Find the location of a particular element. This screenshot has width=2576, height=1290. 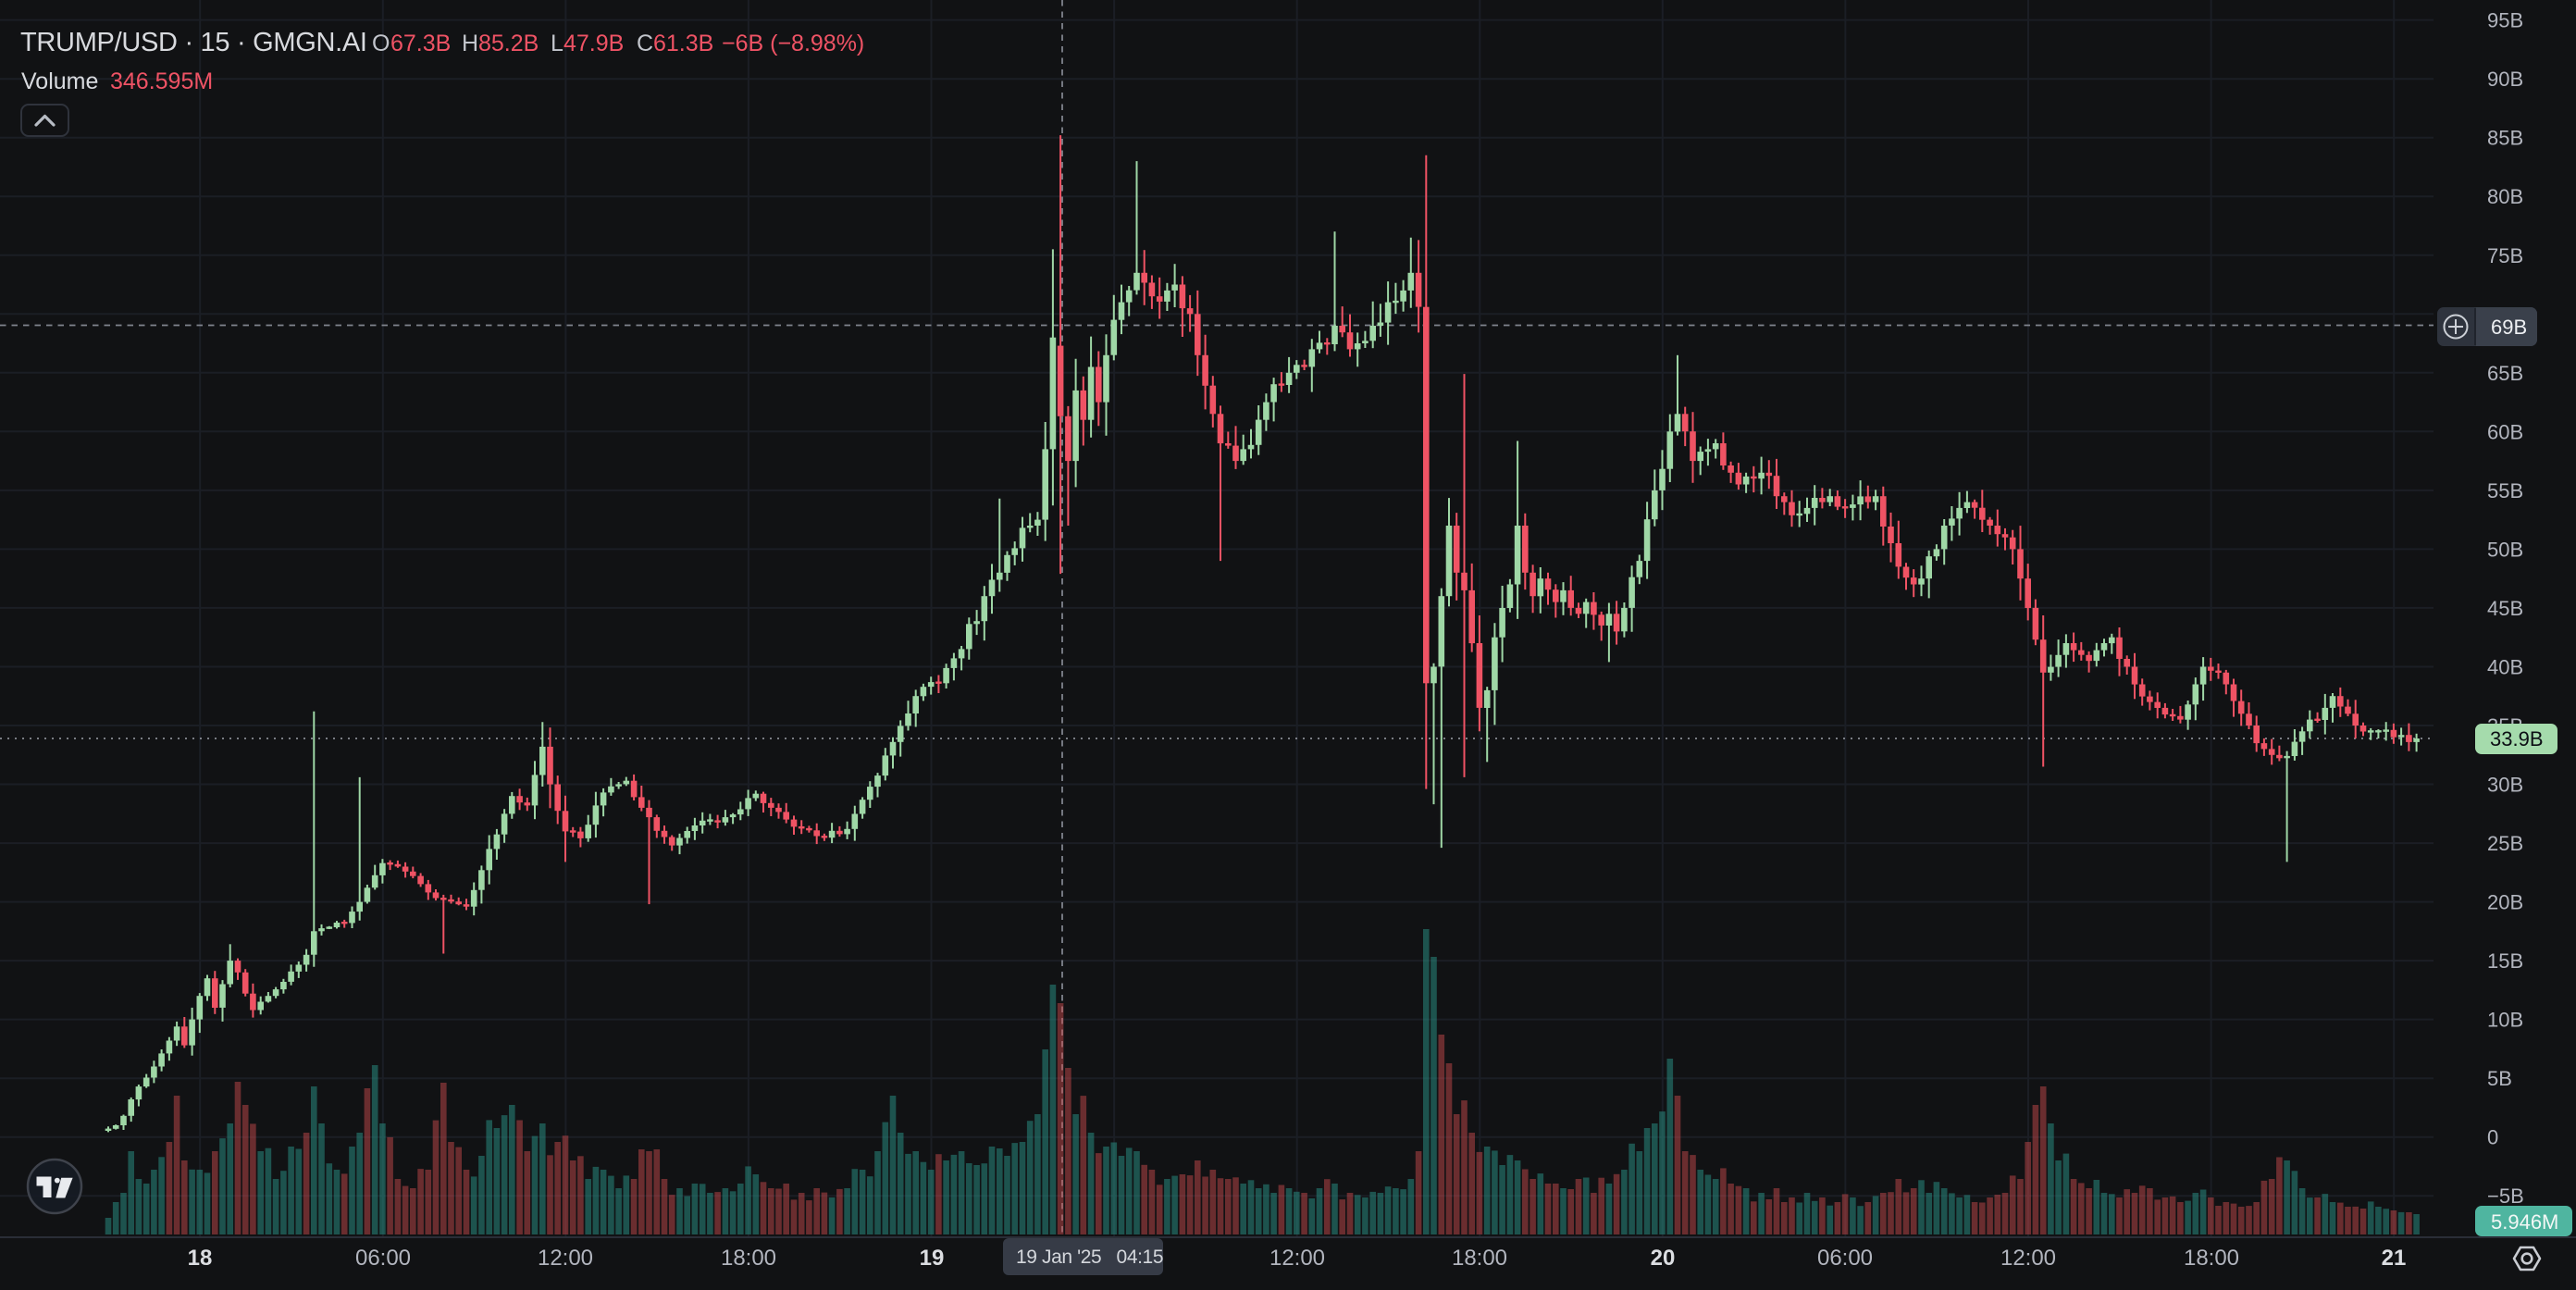

svg-text: −5B is located at coordinates (2505, 1196).